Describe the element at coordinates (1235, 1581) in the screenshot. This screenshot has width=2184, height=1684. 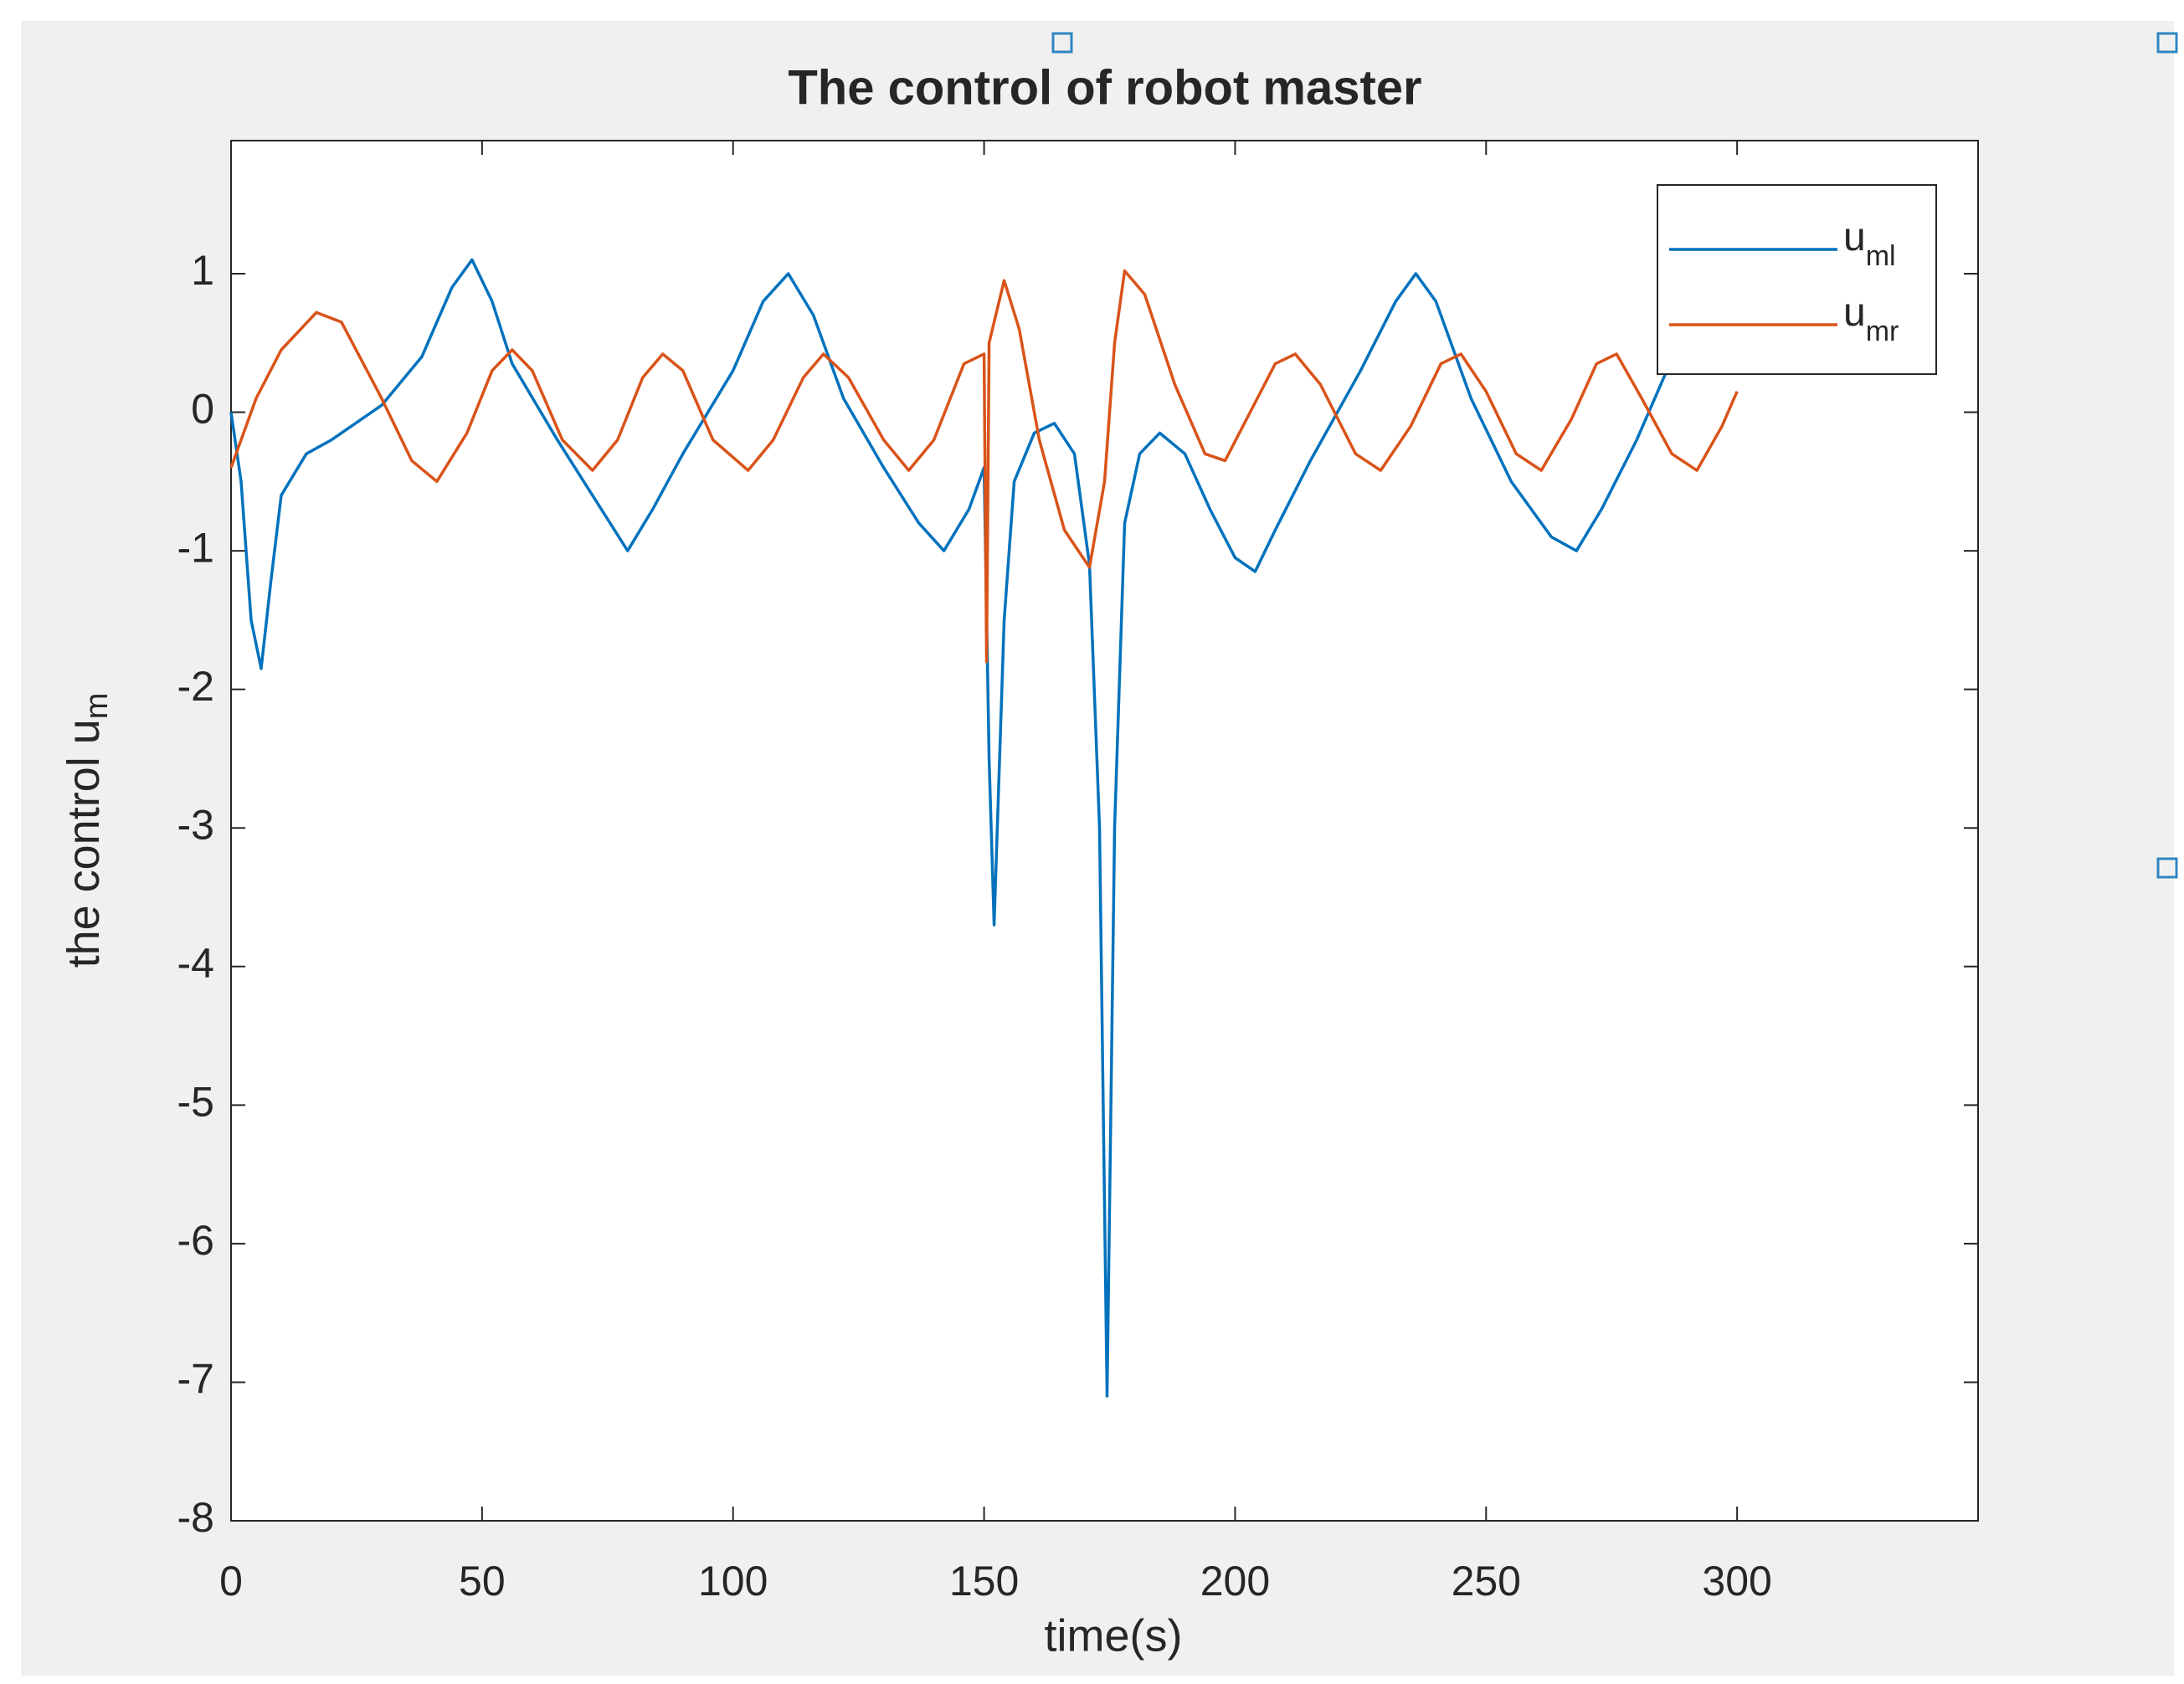
I see `x-tick-label: 200` at that location.